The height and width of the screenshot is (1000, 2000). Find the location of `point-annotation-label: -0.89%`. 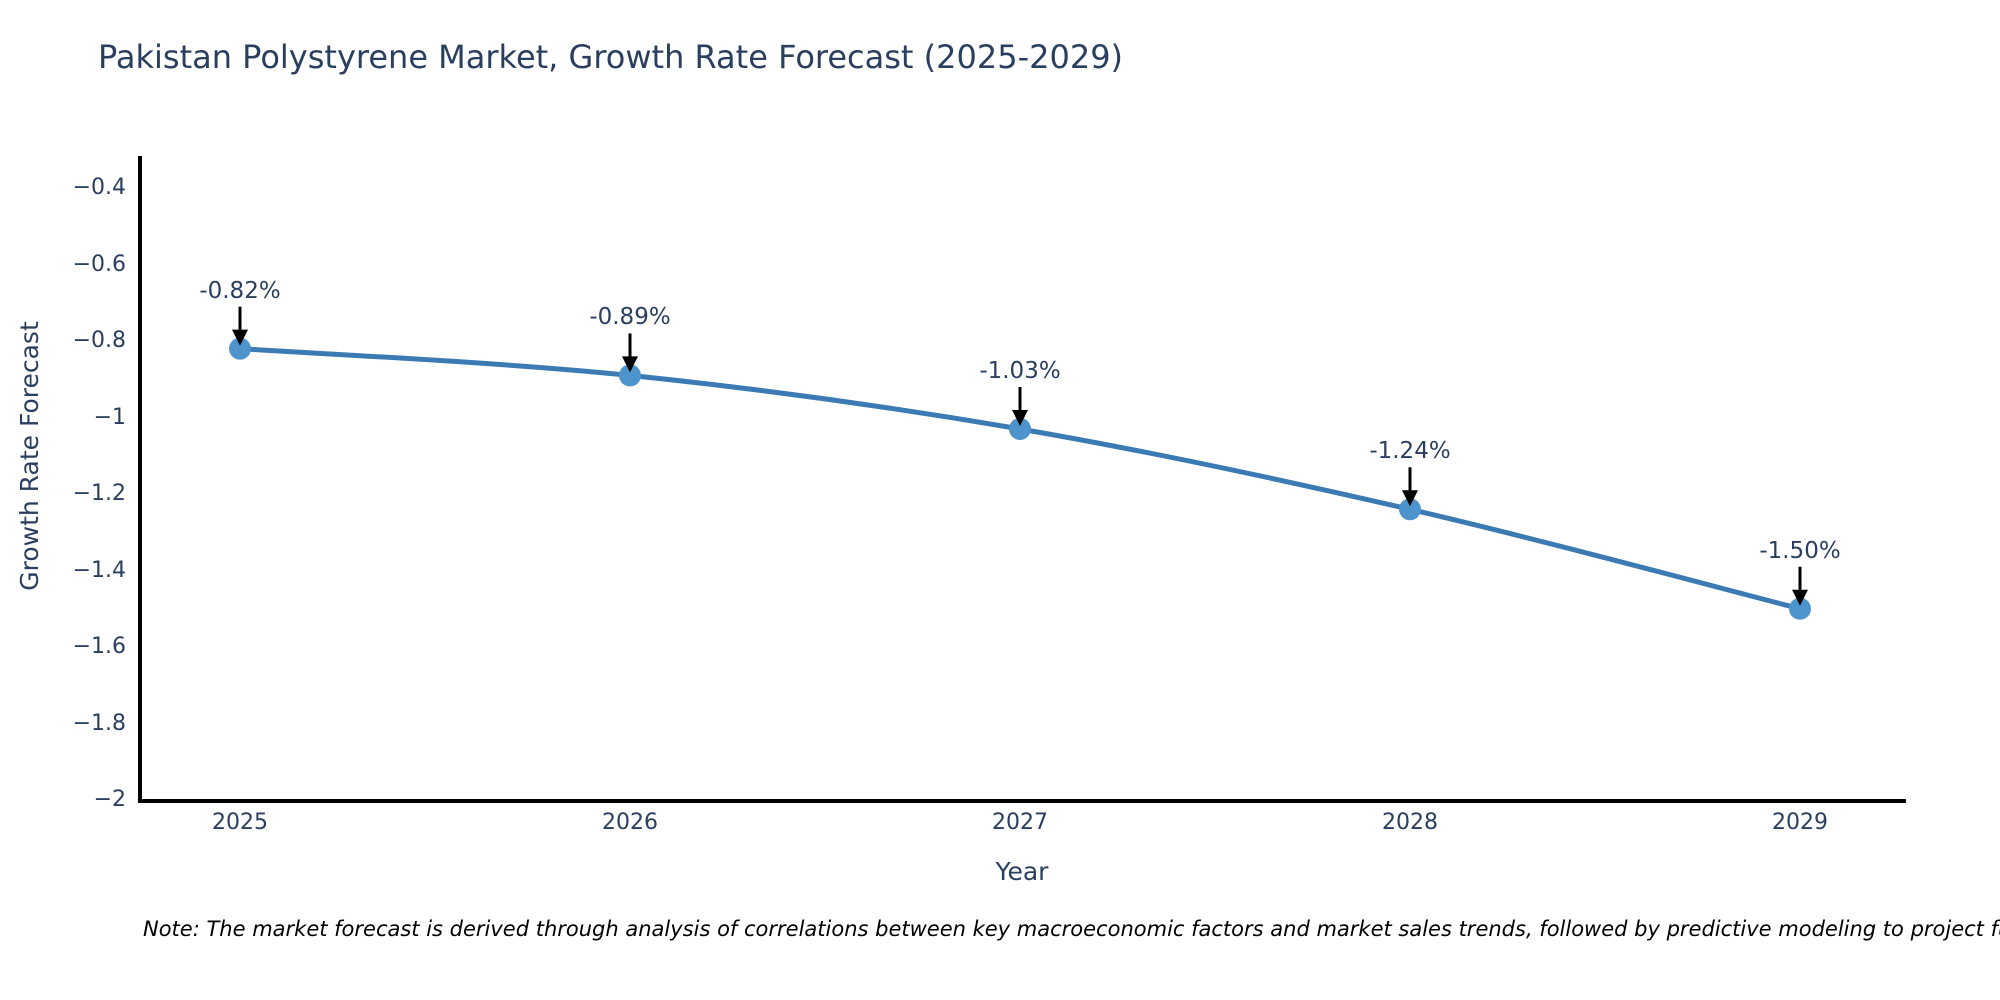

point-annotation-label: -0.89% is located at coordinates (630, 317).